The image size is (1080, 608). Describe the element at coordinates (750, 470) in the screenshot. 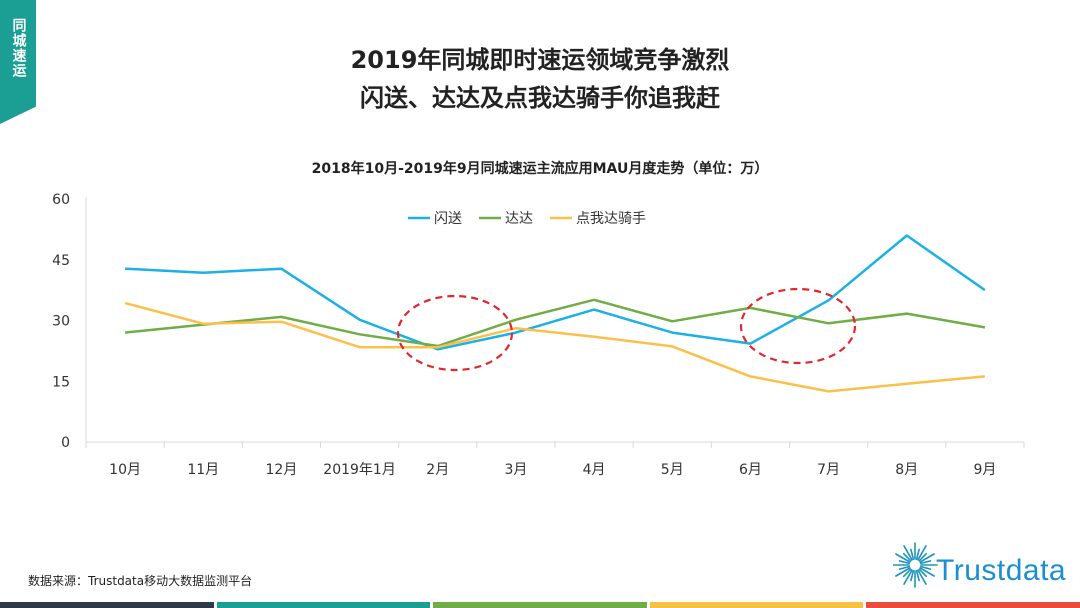

I see `x-tick-label: 6月` at that location.